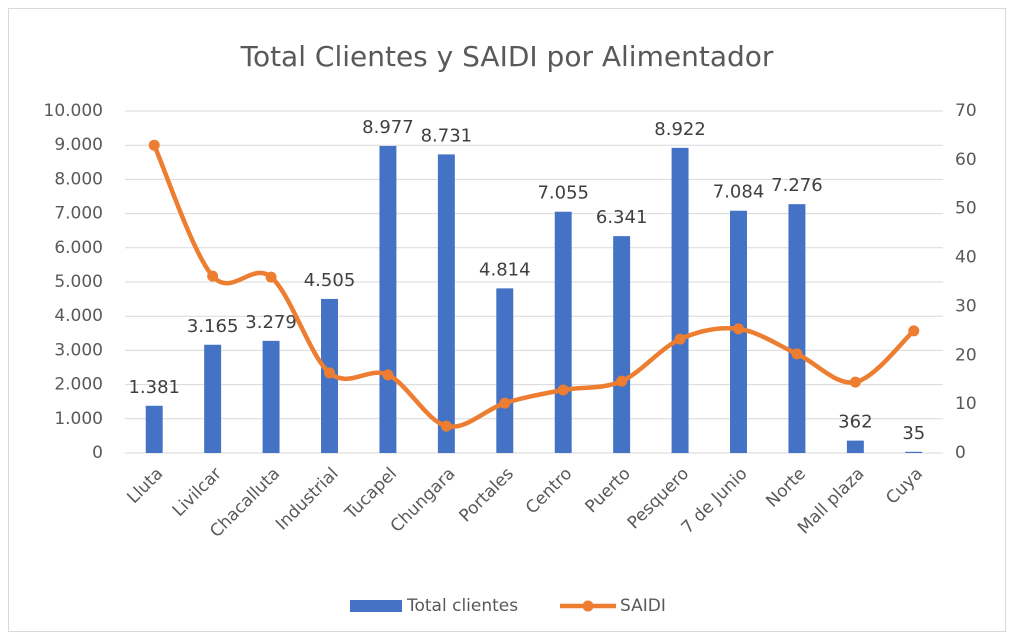 This screenshot has width=1014, height=640. Describe the element at coordinates (966, 111) in the screenshot. I see `y2-tick-label: 70` at that location.